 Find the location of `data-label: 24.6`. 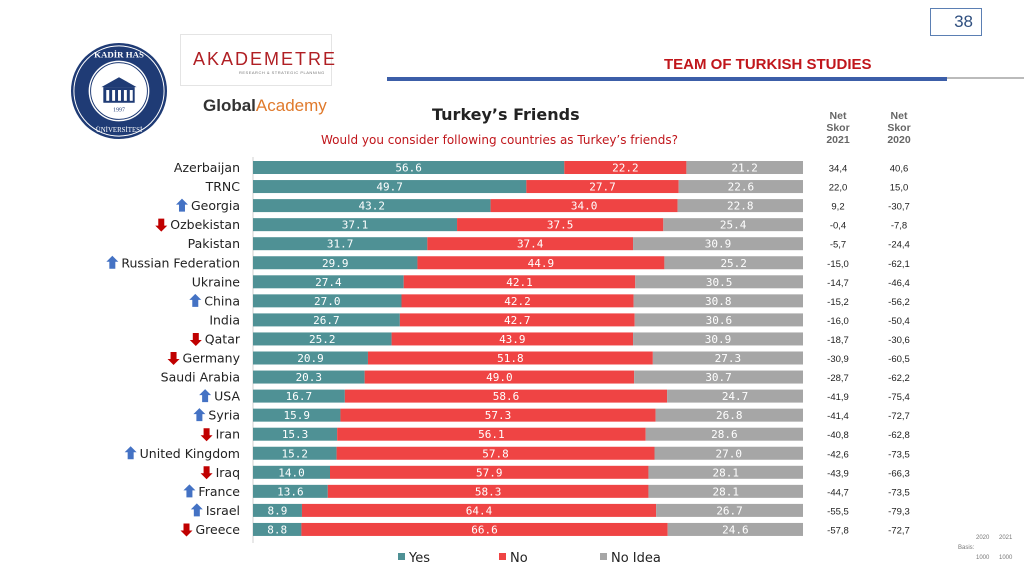

data-label: 24.6 is located at coordinates (735, 529).